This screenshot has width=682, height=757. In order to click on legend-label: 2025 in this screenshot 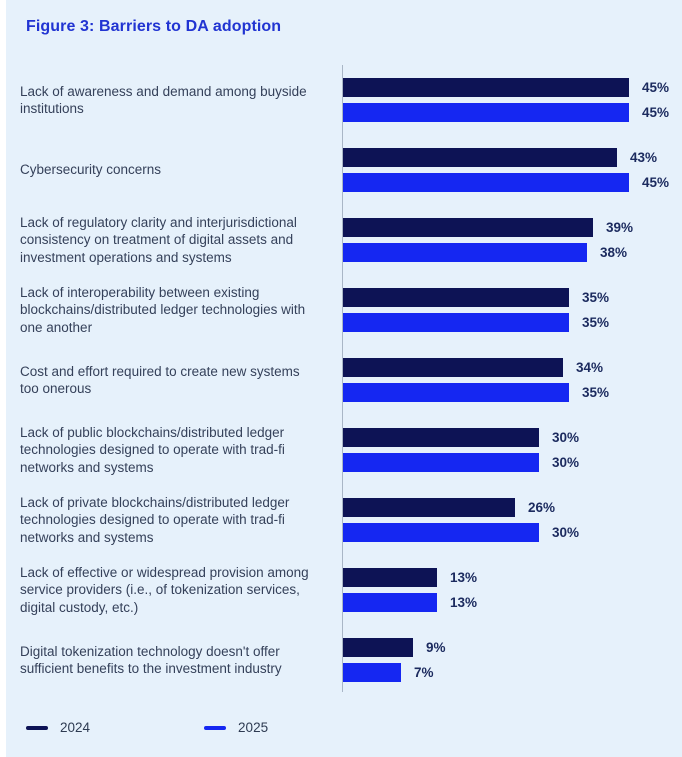, I will do `click(253, 727)`.